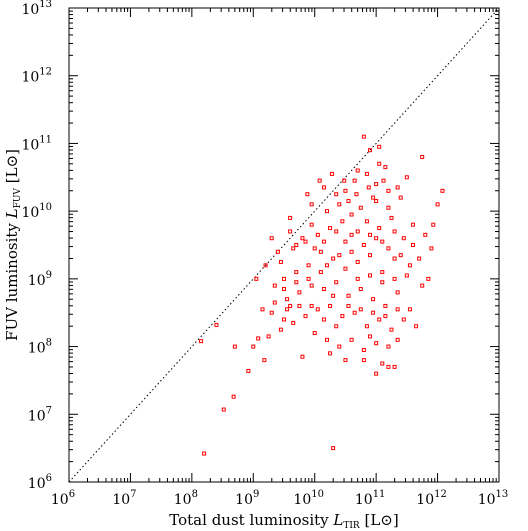  Describe the element at coordinates (40, 279) in the screenshot. I see `y-tick-label: 10⁹` at that location.